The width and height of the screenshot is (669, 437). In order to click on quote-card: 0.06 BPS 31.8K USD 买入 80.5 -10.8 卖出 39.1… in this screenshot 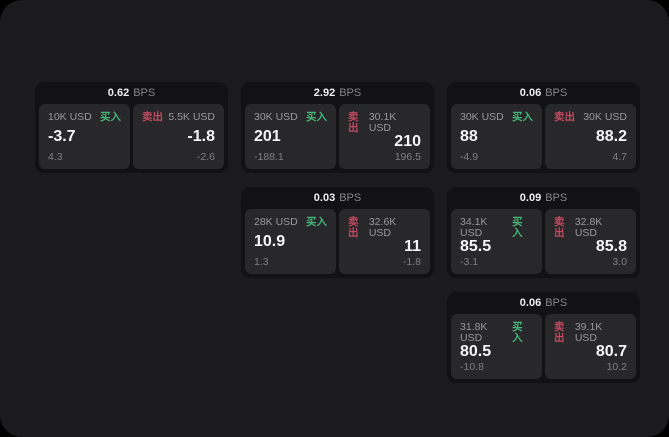, I will do `click(543, 337)`.